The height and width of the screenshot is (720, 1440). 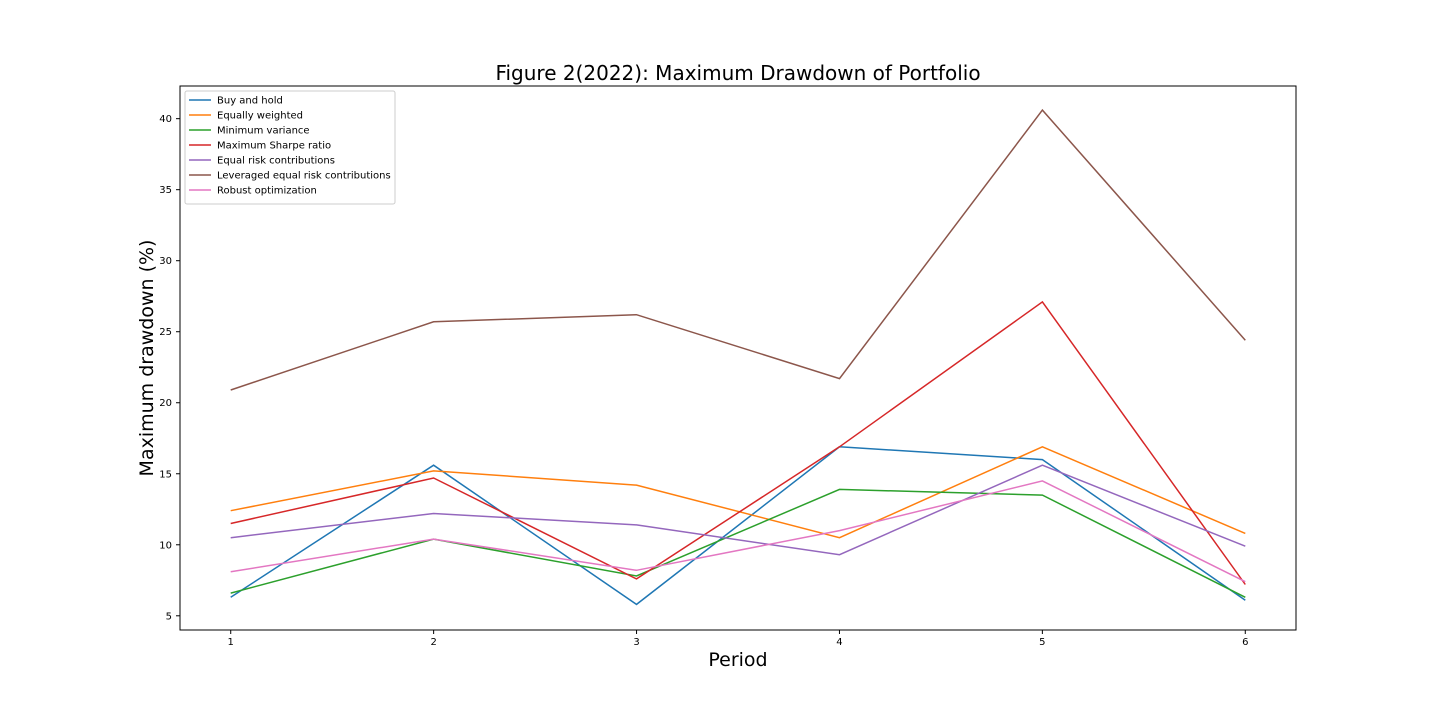 I want to click on legend-box, so click(x=290, y=147).